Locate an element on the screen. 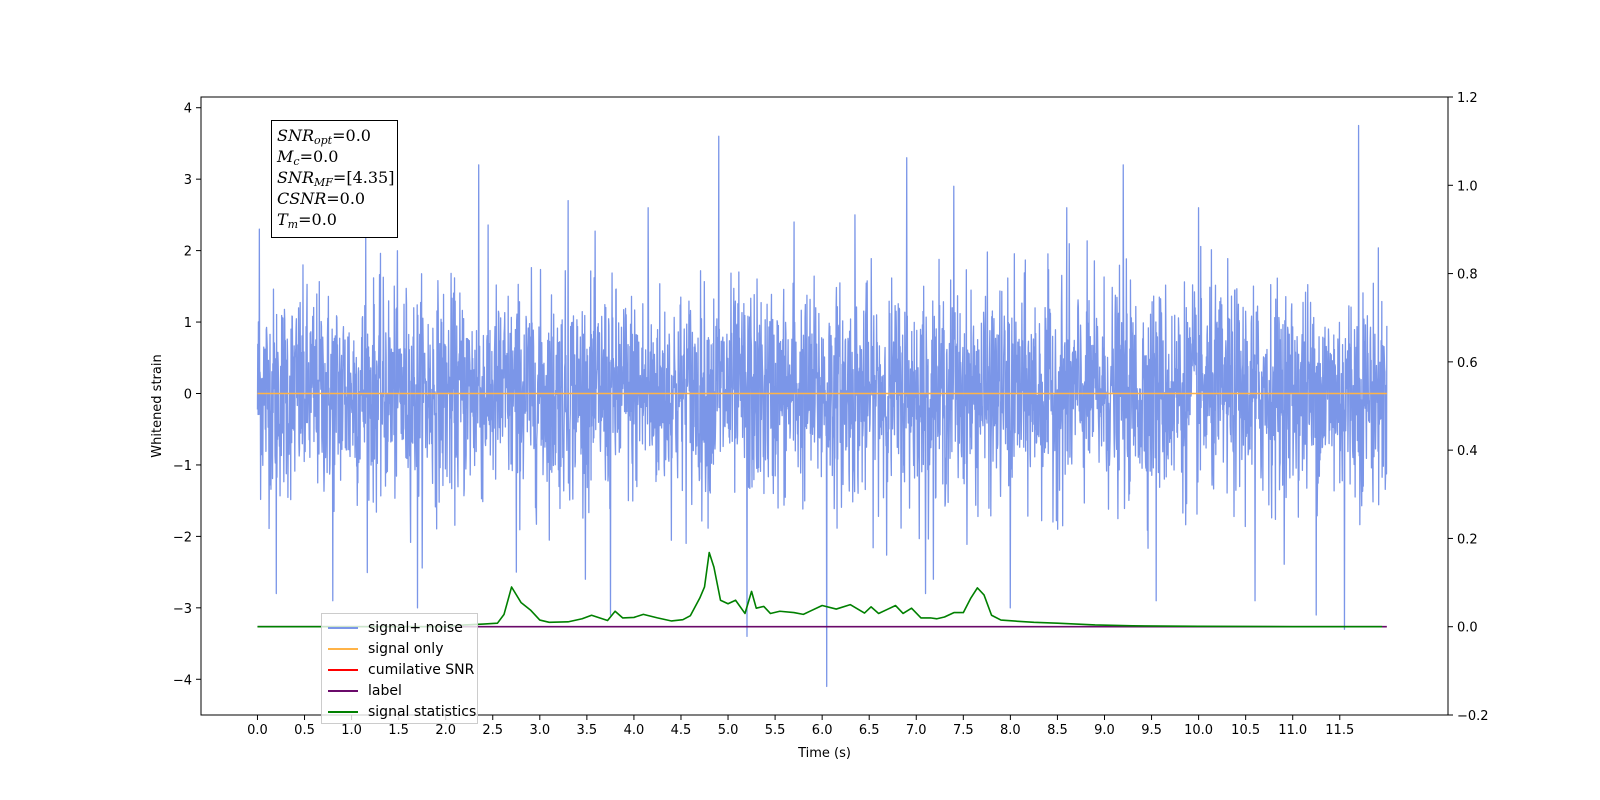 The image size is (1600, 800). y-tick-label: 2 is located at coordinates (188, 252).